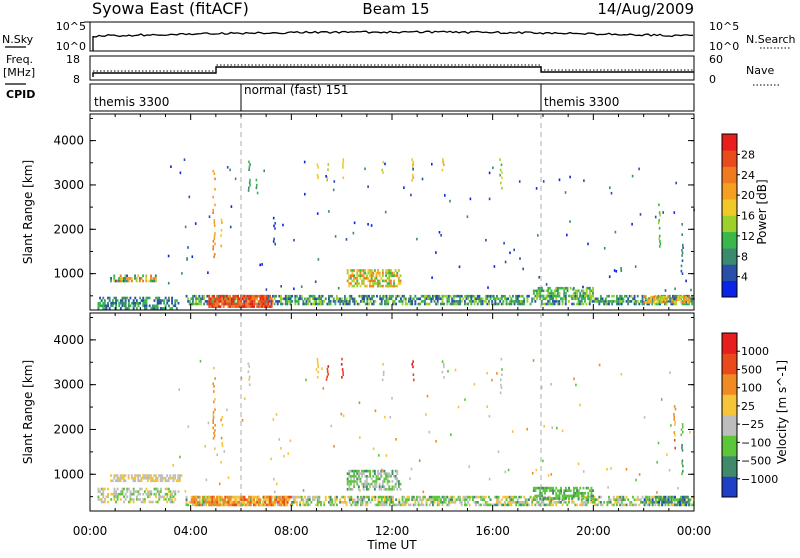  I want to click on power-colorbar-swatch, so click(729, 175).